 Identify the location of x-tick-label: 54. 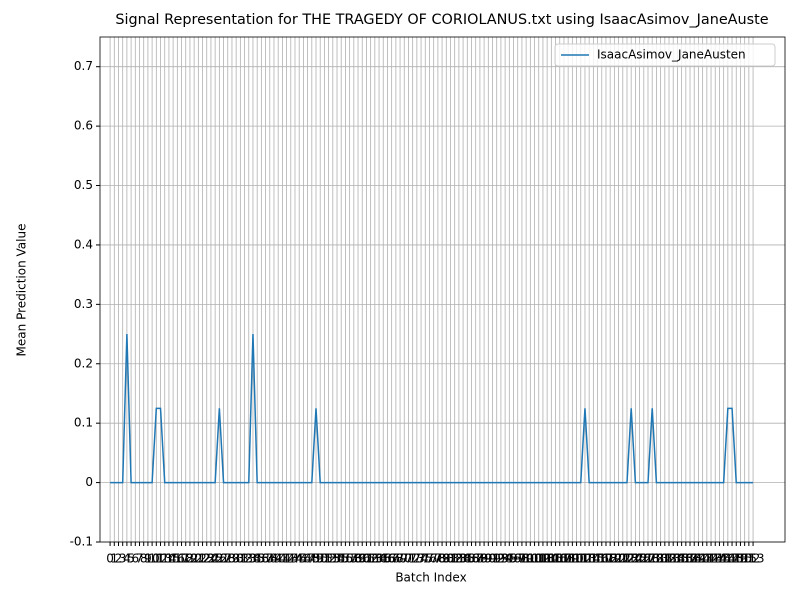
(336, 559).